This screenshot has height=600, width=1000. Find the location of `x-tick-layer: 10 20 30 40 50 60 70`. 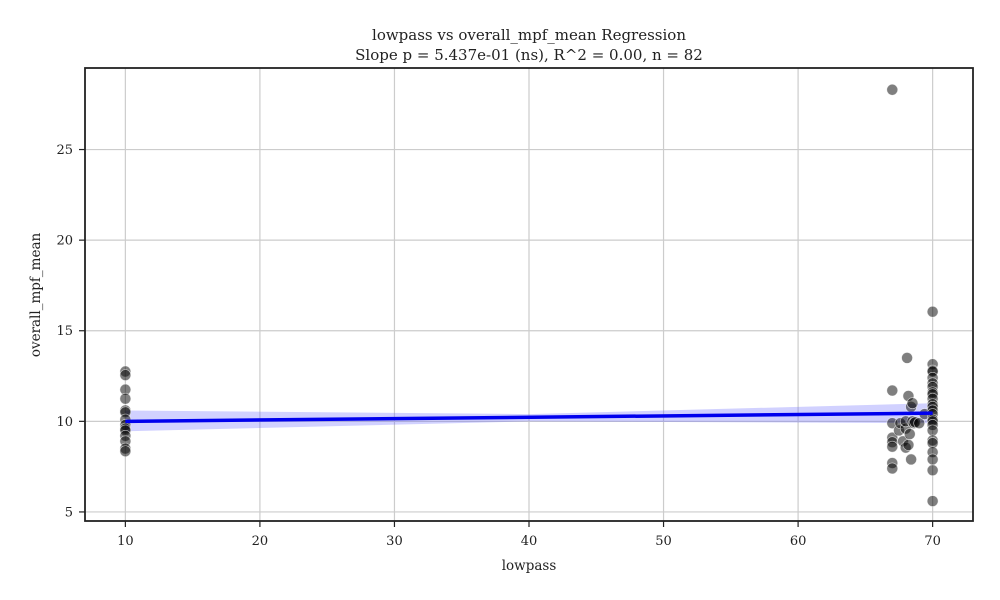

x-tick-layer: 10 20 30 40 50 60 70 is located at coordinates (529, 535).